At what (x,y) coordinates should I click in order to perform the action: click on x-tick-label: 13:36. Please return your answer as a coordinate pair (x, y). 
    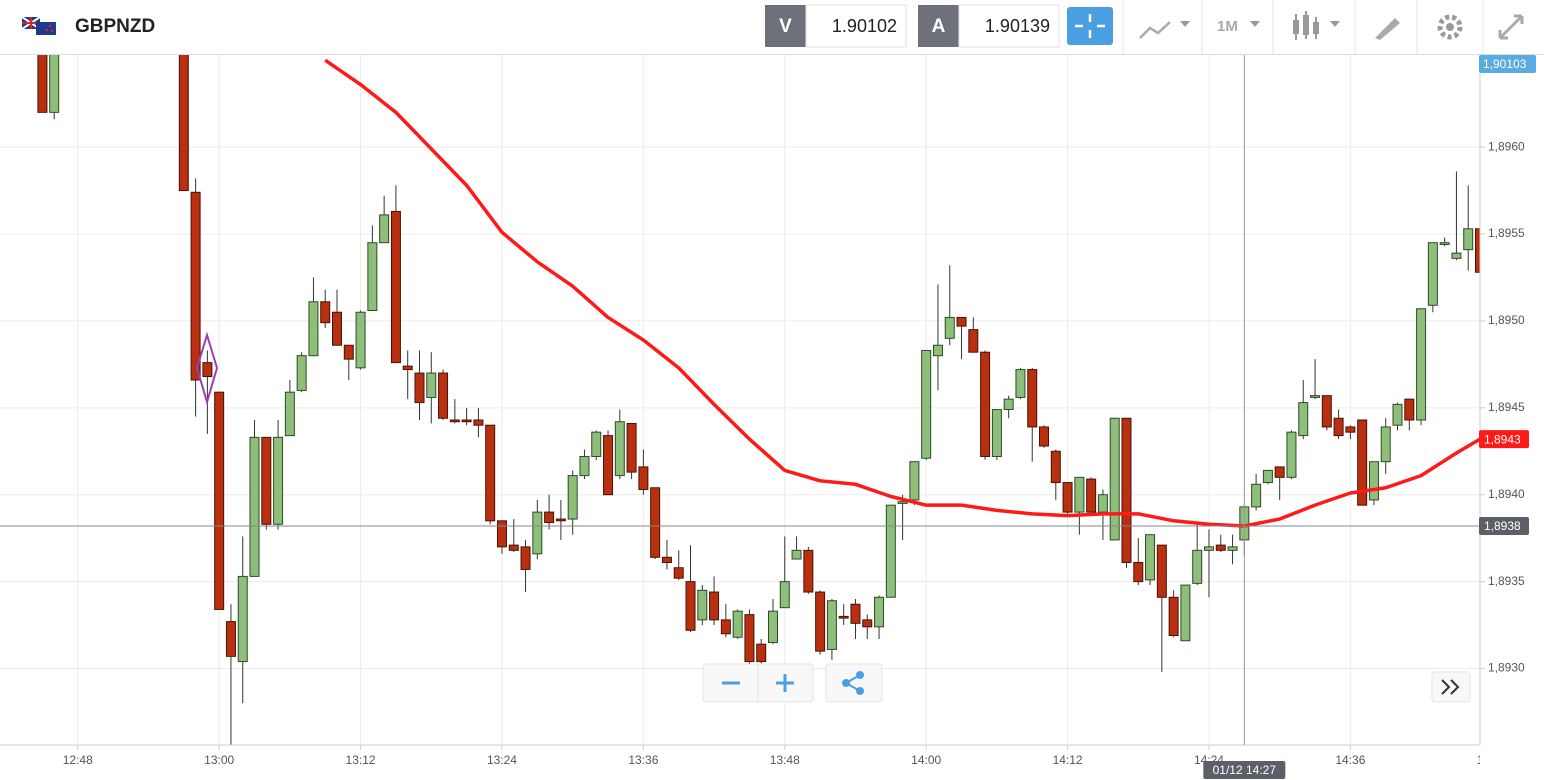
    Looking at the image, I should click on (643, 760).